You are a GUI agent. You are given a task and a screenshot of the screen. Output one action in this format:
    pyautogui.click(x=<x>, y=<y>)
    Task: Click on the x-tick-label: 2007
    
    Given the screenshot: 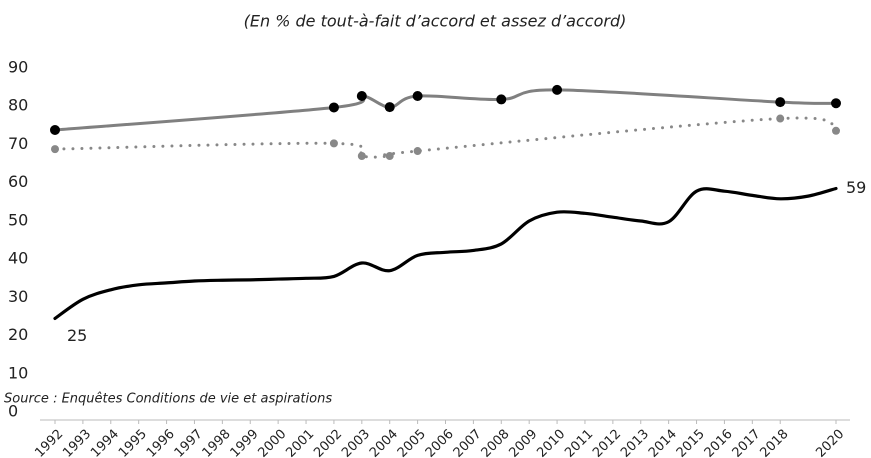 What is the action you would take?
    pyautogui.click(x=468, y=442)
    